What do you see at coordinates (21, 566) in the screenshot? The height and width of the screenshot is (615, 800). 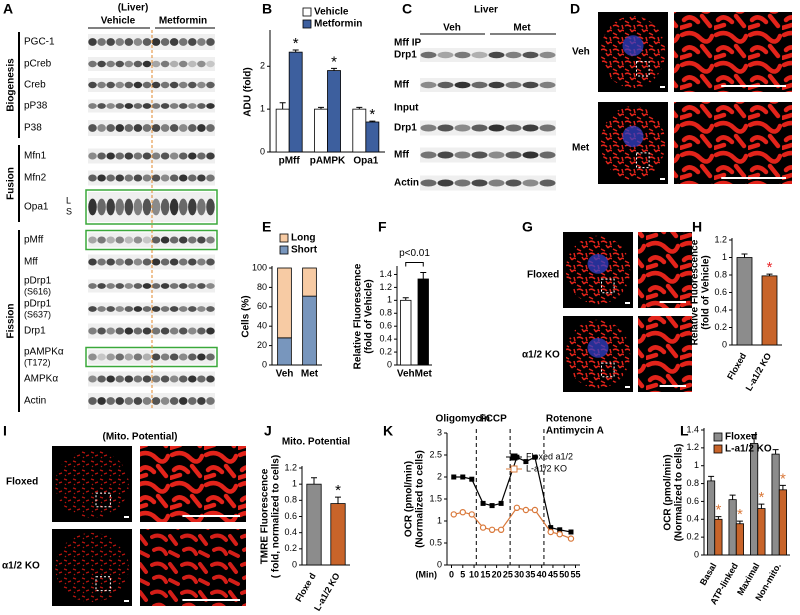 I see `row-label: α1/2 KO` at bounding box center [21, 566].